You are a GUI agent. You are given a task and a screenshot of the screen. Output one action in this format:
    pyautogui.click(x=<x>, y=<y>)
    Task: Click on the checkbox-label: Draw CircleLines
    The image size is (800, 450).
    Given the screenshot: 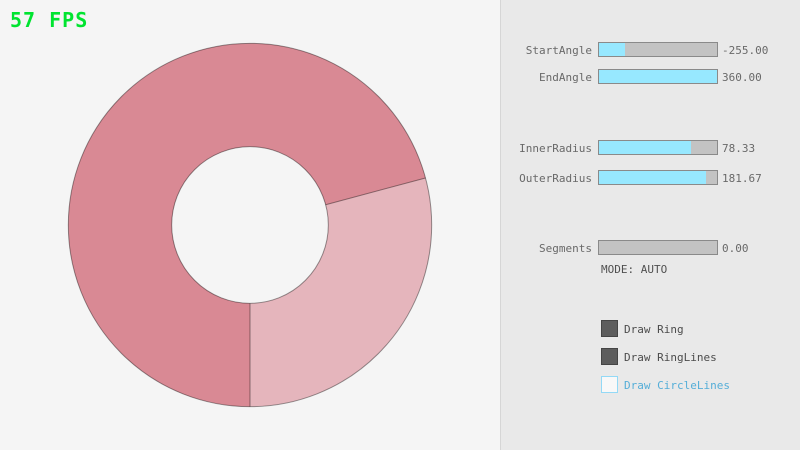 What is the action you would take?
    pyautogui.click(x=677, y=385)
    